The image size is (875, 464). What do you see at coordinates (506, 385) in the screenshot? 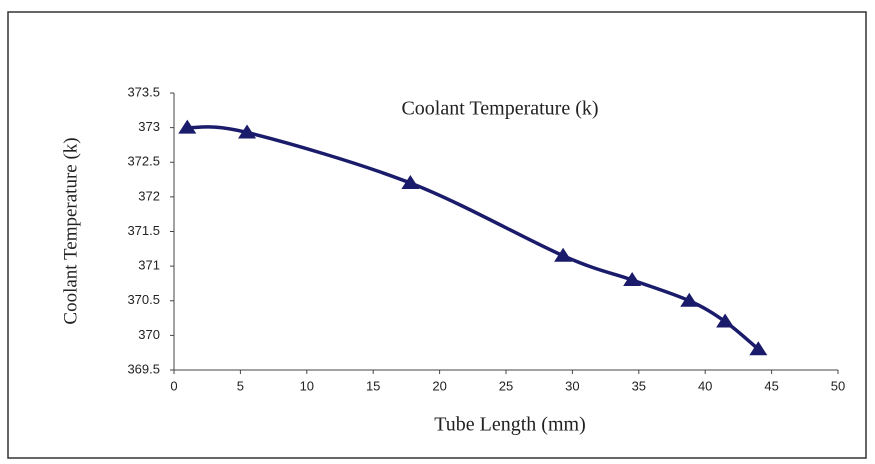
I see `x-tick-label: 25` at bounding box center [506, 385].